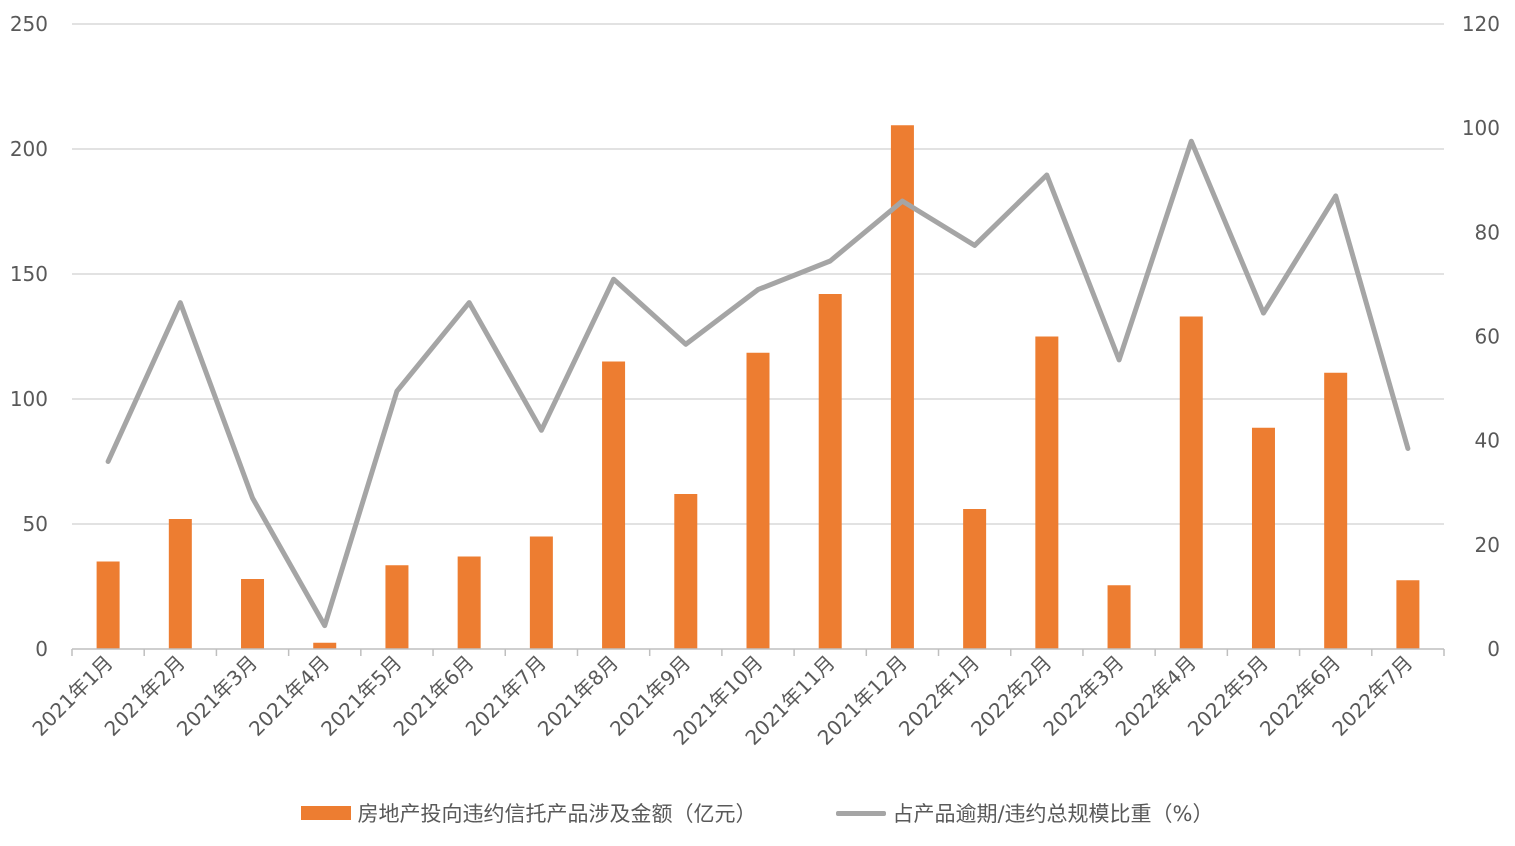  I want to click on legend-item-bar: 房地产投向违约信托产品涉及金额（亿元）, so click(528, 813).